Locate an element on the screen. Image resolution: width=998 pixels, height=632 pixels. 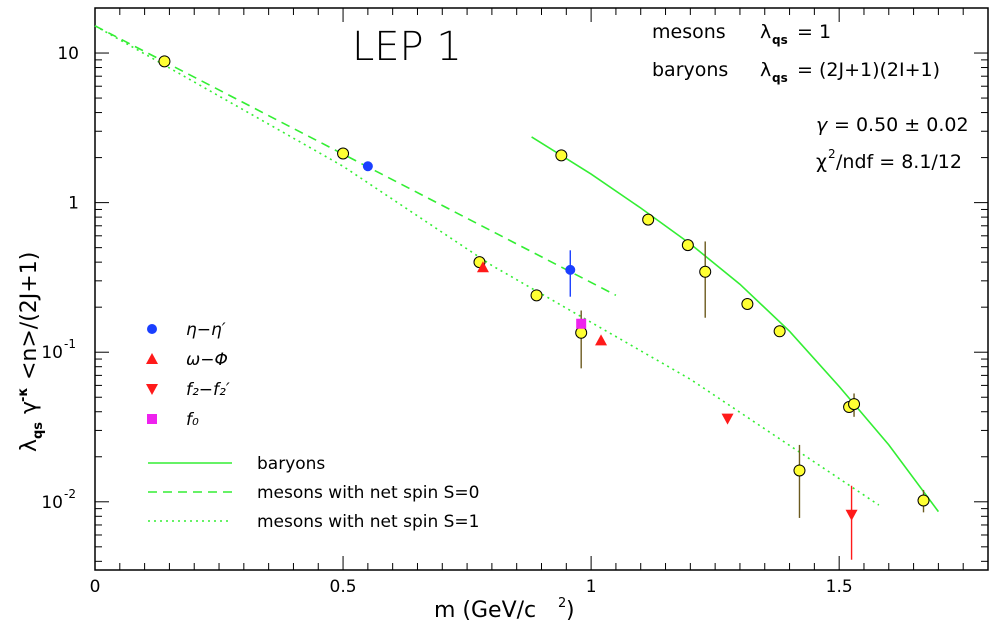
x-tick-label: 0.5 is located at coordinates (343, 587).